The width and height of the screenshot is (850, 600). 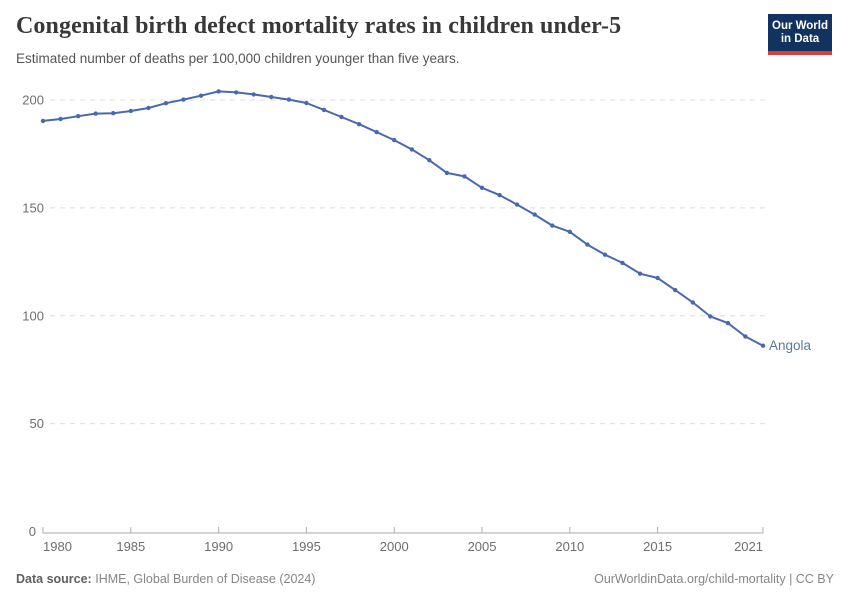 I want to click on data-source-text: IHME, Global Burden of Disease (2024), so click(x=205, y=579).